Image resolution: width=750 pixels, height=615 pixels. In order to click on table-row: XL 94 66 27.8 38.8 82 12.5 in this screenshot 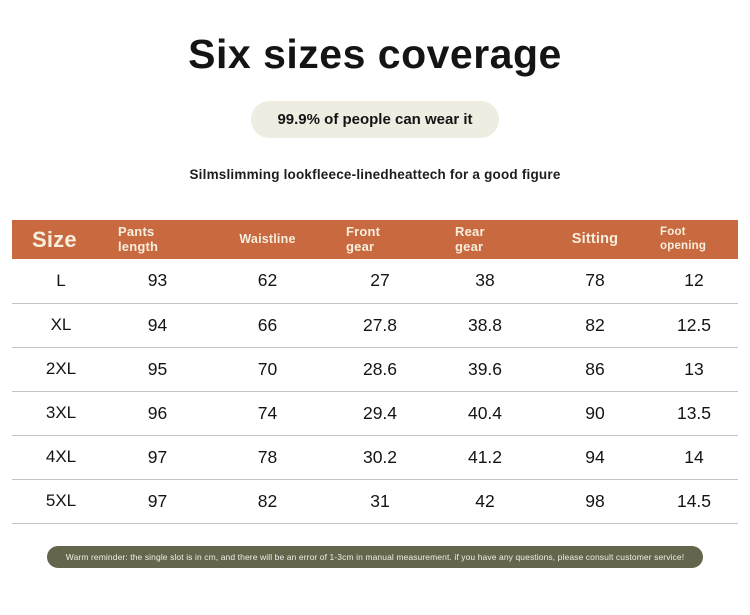, I will do `click(375, 325)`.